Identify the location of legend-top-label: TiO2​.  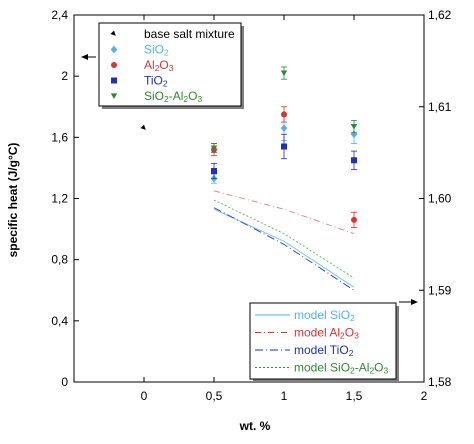
(156, 81).